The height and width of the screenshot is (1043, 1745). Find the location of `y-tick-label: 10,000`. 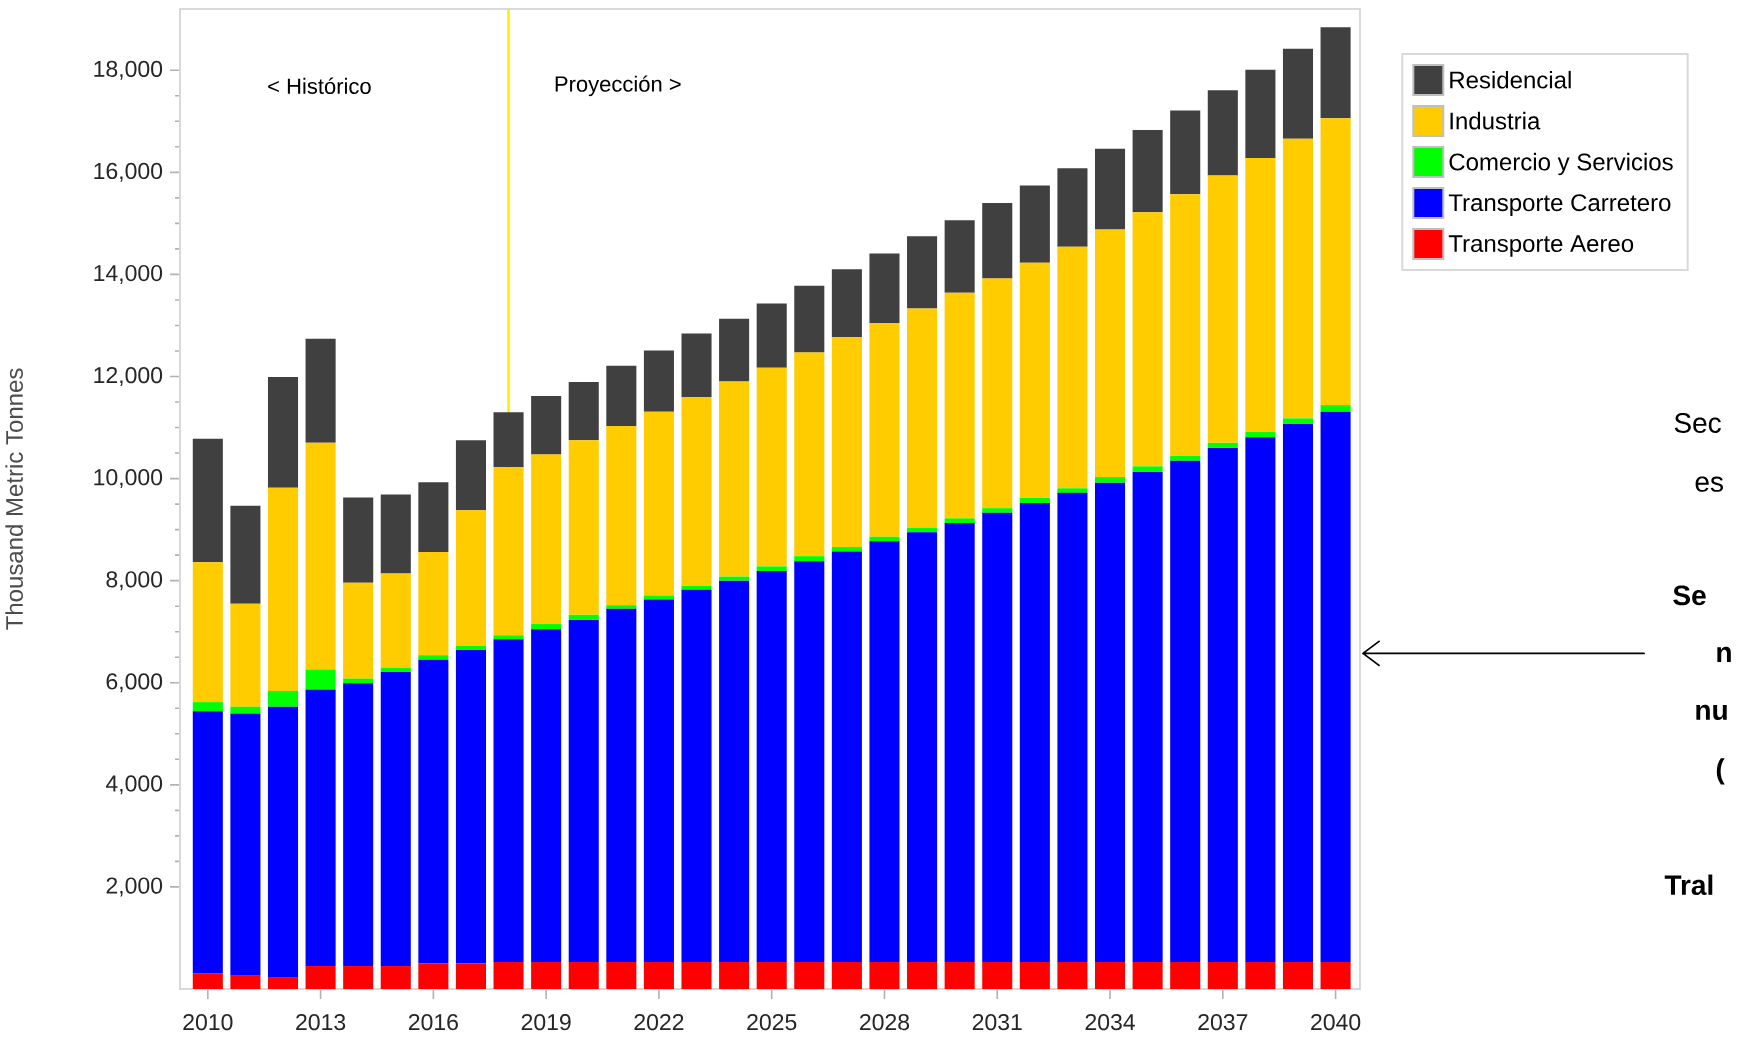

y-tick-label: 10,000 is located at coordinates (128, 479).